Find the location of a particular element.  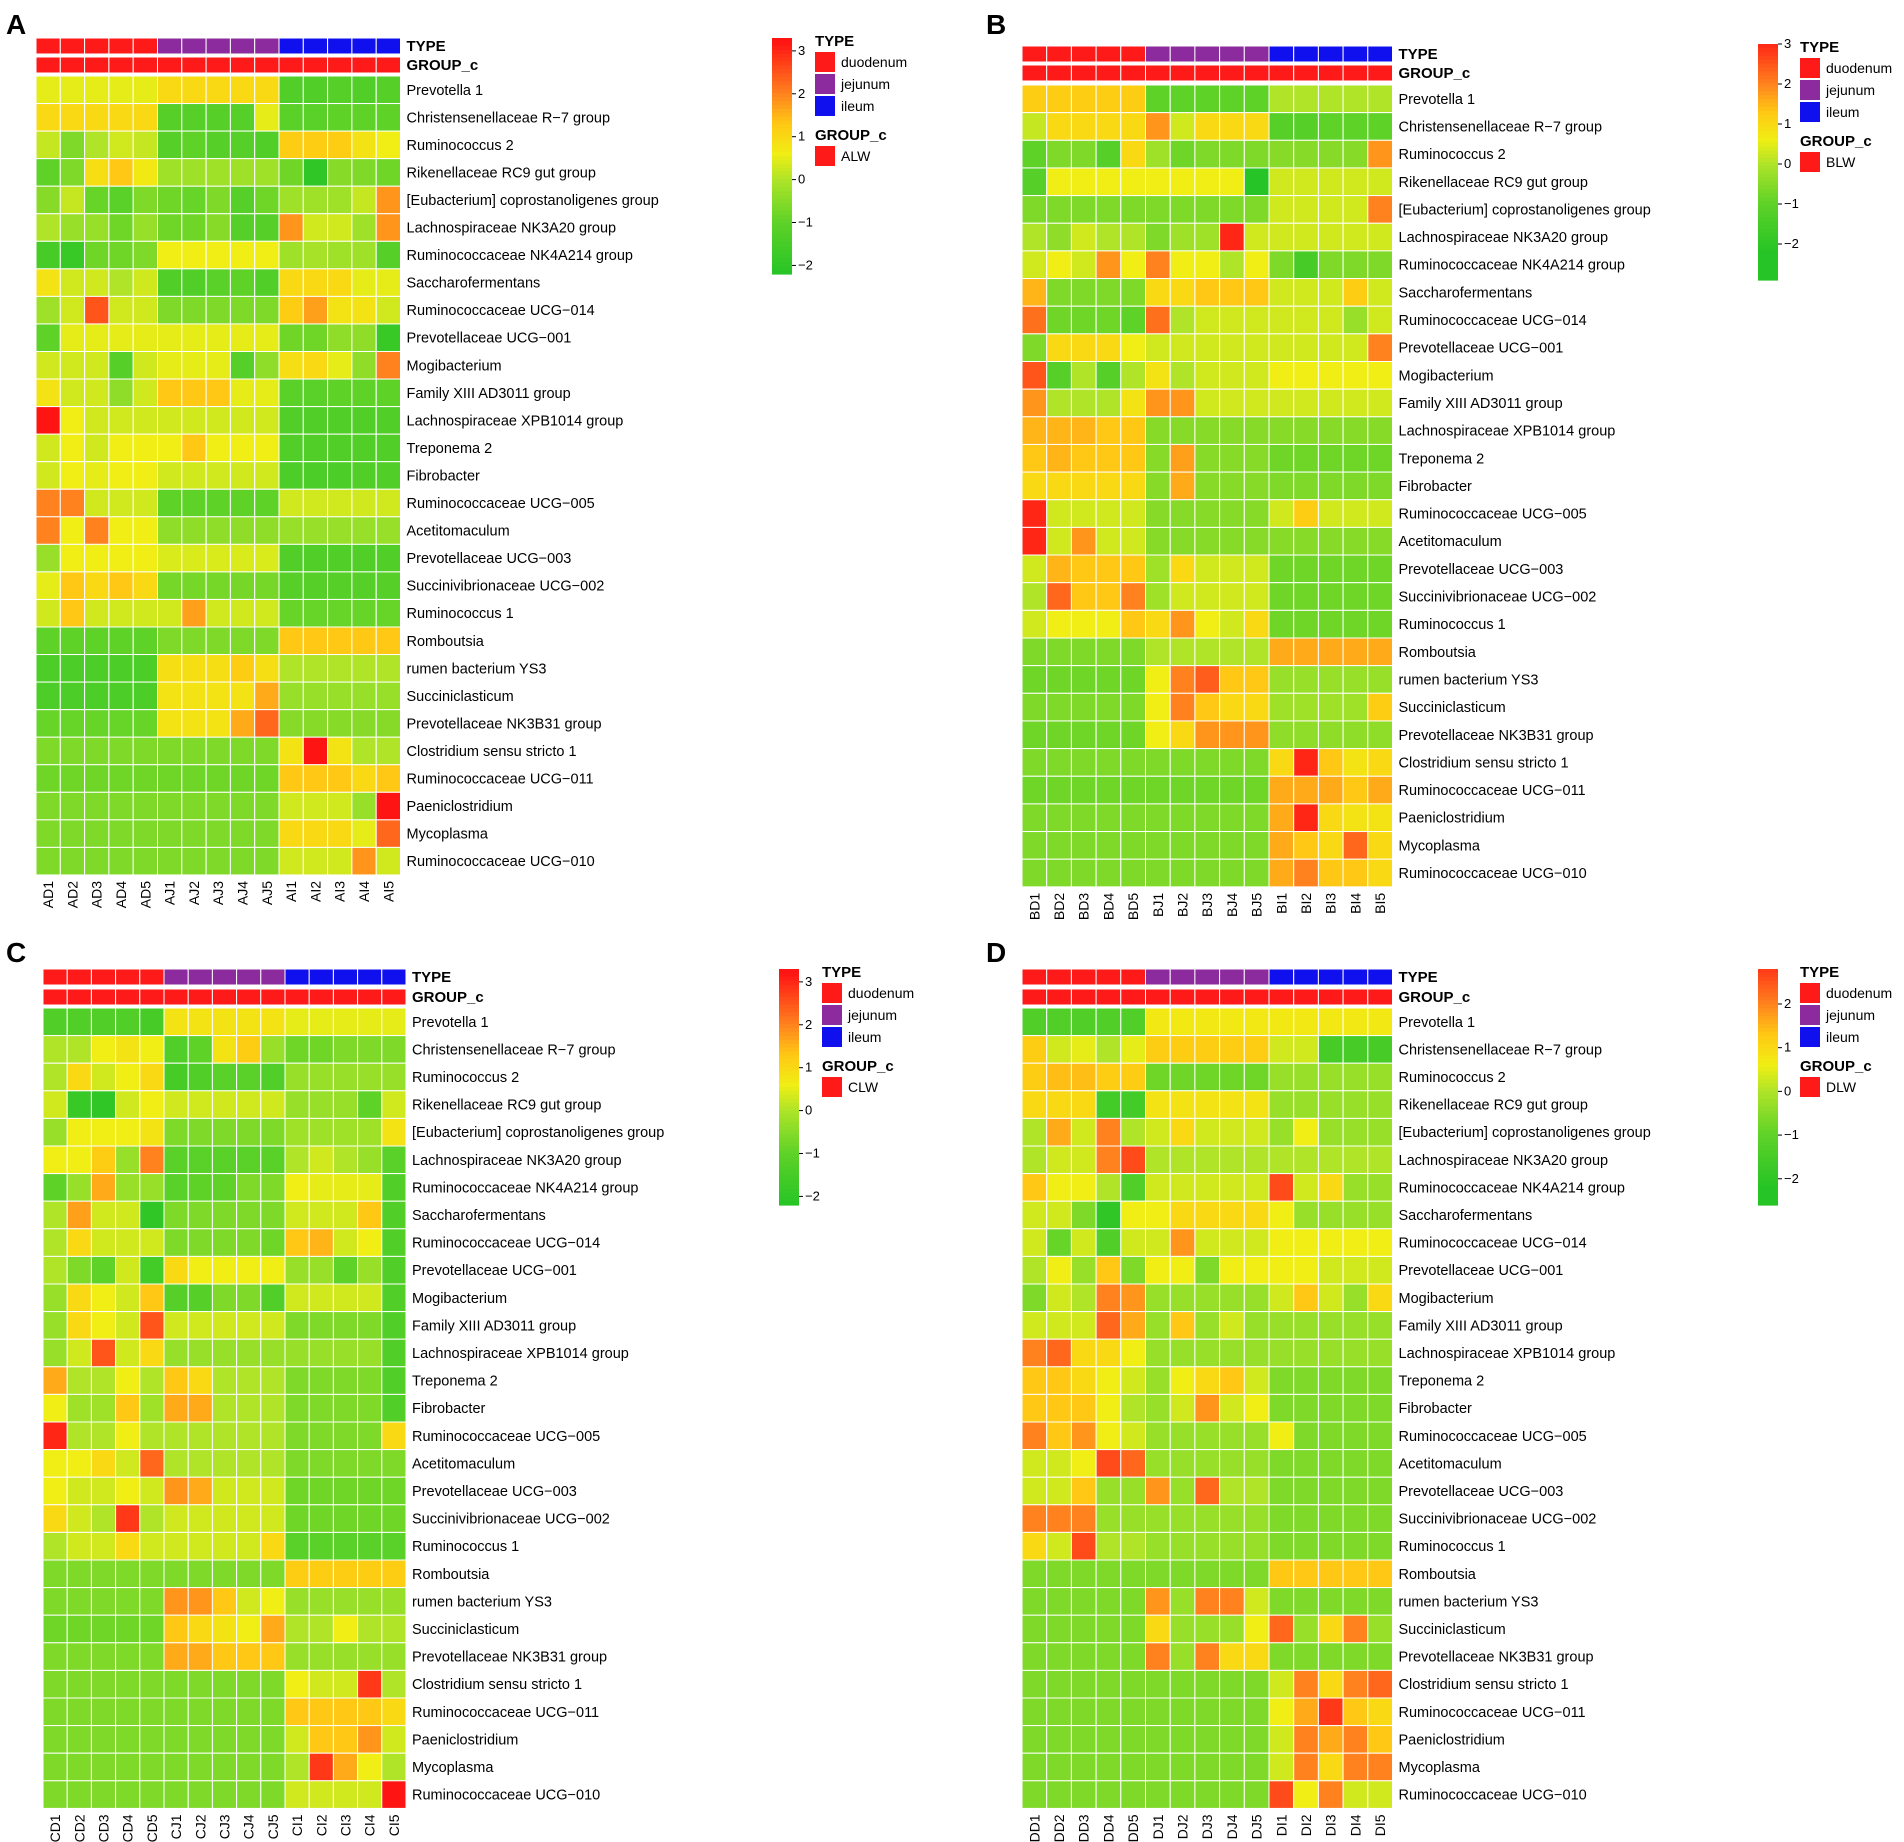

row-label: Ruminococcaceae UCG−010 is located at coordinates (1493, 1796).